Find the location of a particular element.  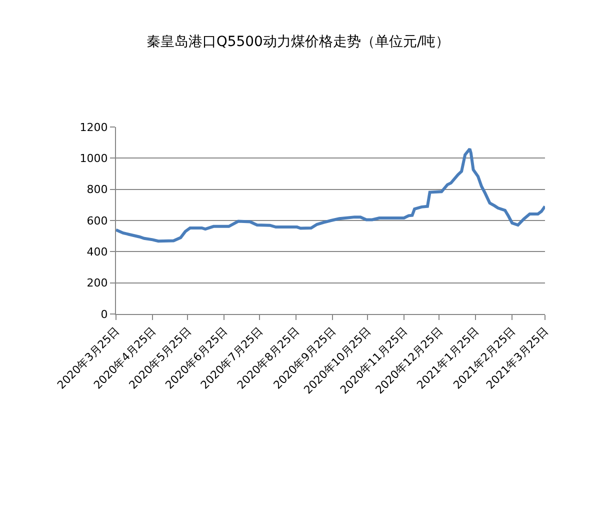

chart-title: 秦皇岛港口Q5500动力煤价格走势（单位元/吨） is located at coordinates (298, 42).